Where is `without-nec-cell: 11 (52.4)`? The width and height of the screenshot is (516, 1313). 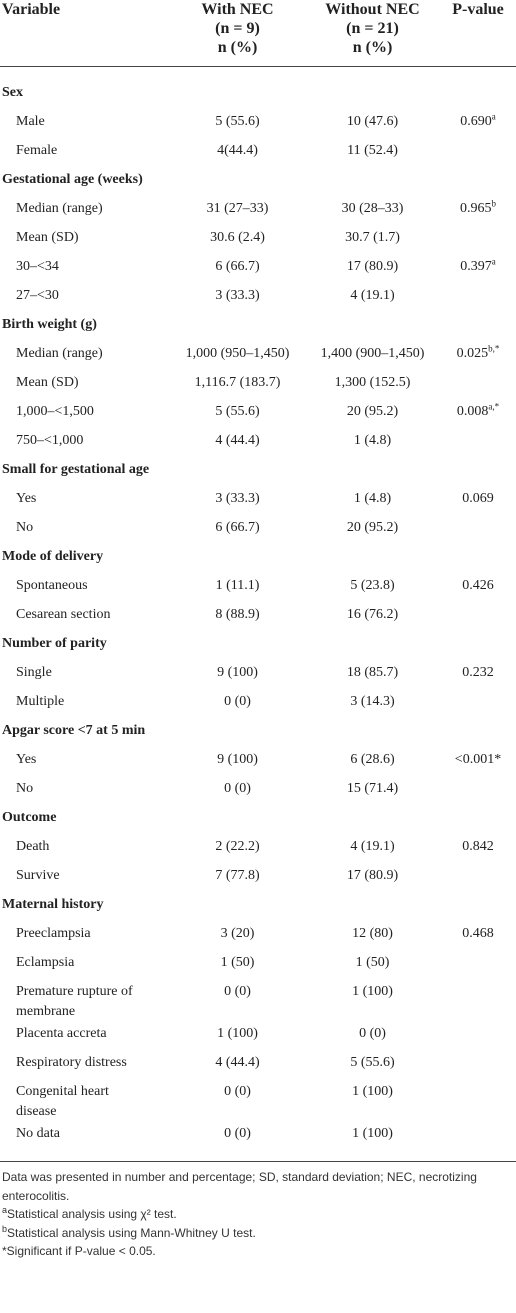
without-nec-cell: 11 (52.4) is located at coordinates (372, 150).